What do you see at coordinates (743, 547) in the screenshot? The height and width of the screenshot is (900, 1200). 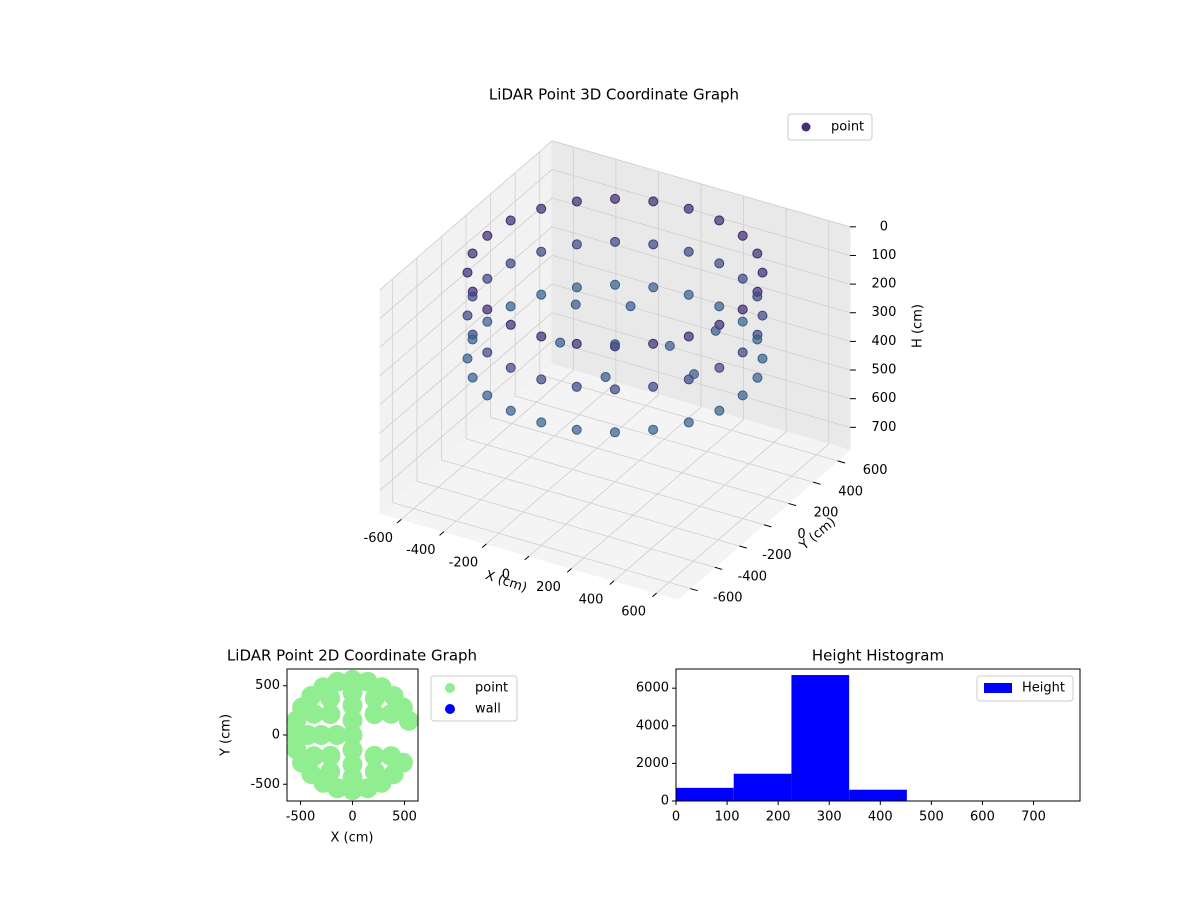 I see `y-tick` at bounding box center [743, 547].